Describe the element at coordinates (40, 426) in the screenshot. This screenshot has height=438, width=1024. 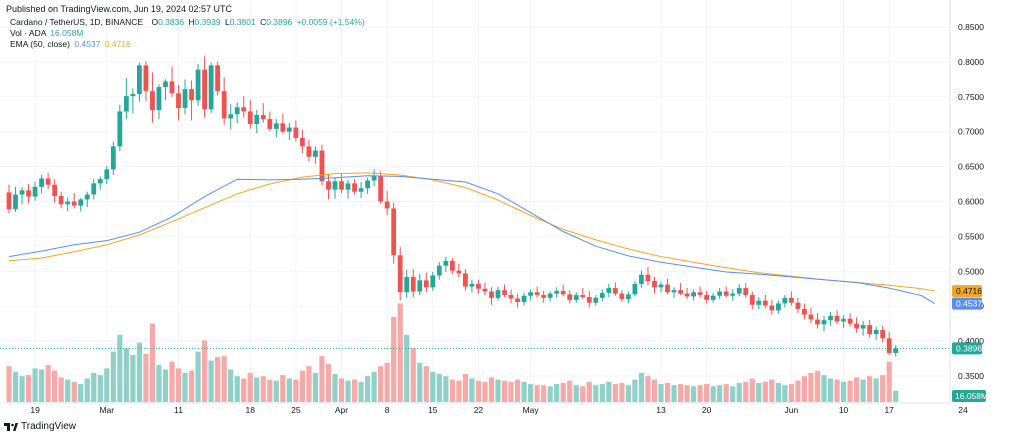
I see `footer-brand: TradingView` at that location.